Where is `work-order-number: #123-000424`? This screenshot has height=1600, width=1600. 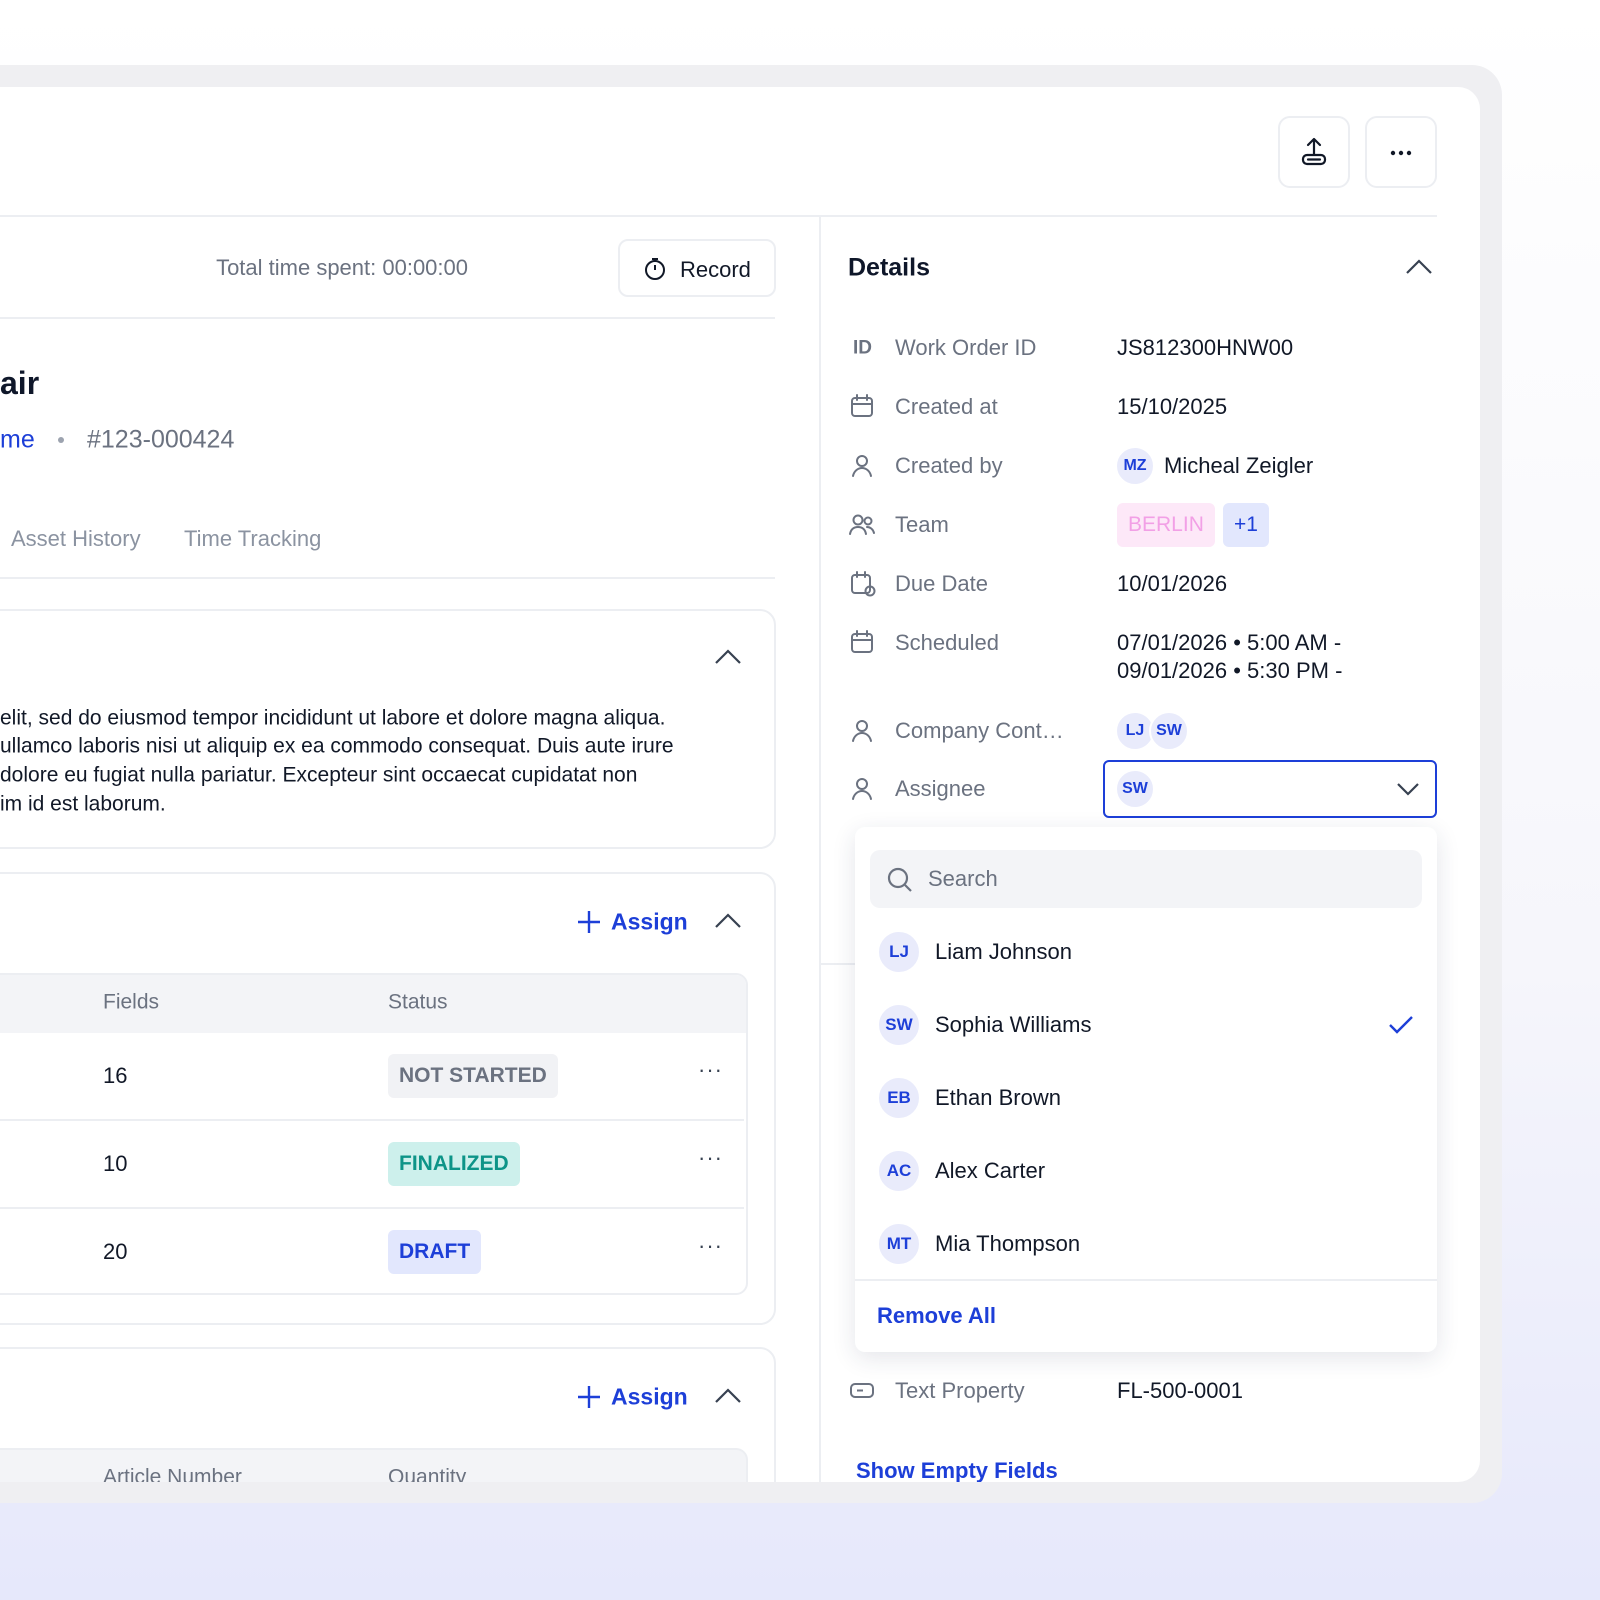 work-order-number: #123-000424 is located at coordinates (161, 439).